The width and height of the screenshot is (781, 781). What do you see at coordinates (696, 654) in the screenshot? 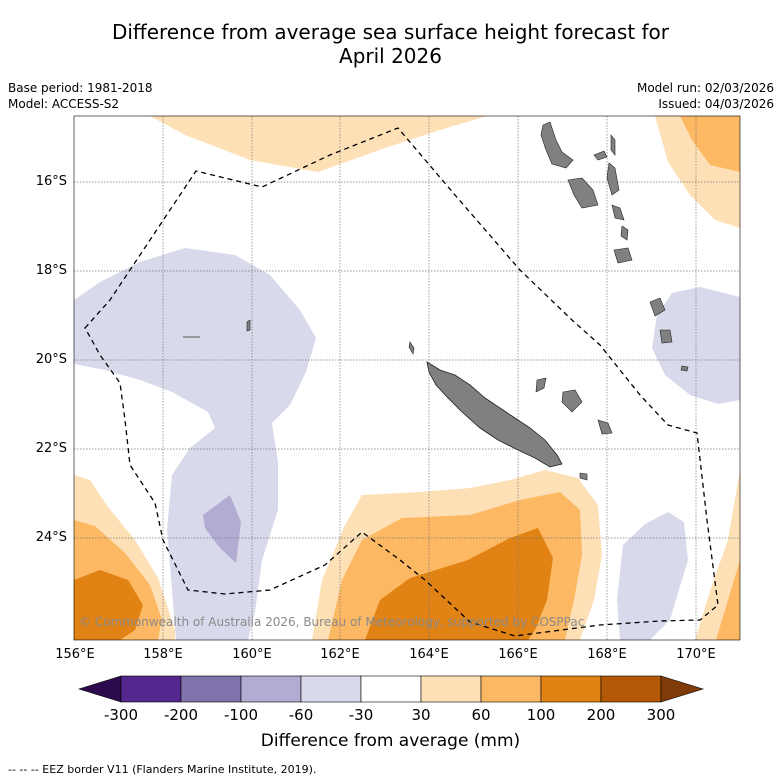
I see `lon-label-170e: 170°E` at bounding box center [696, 654].